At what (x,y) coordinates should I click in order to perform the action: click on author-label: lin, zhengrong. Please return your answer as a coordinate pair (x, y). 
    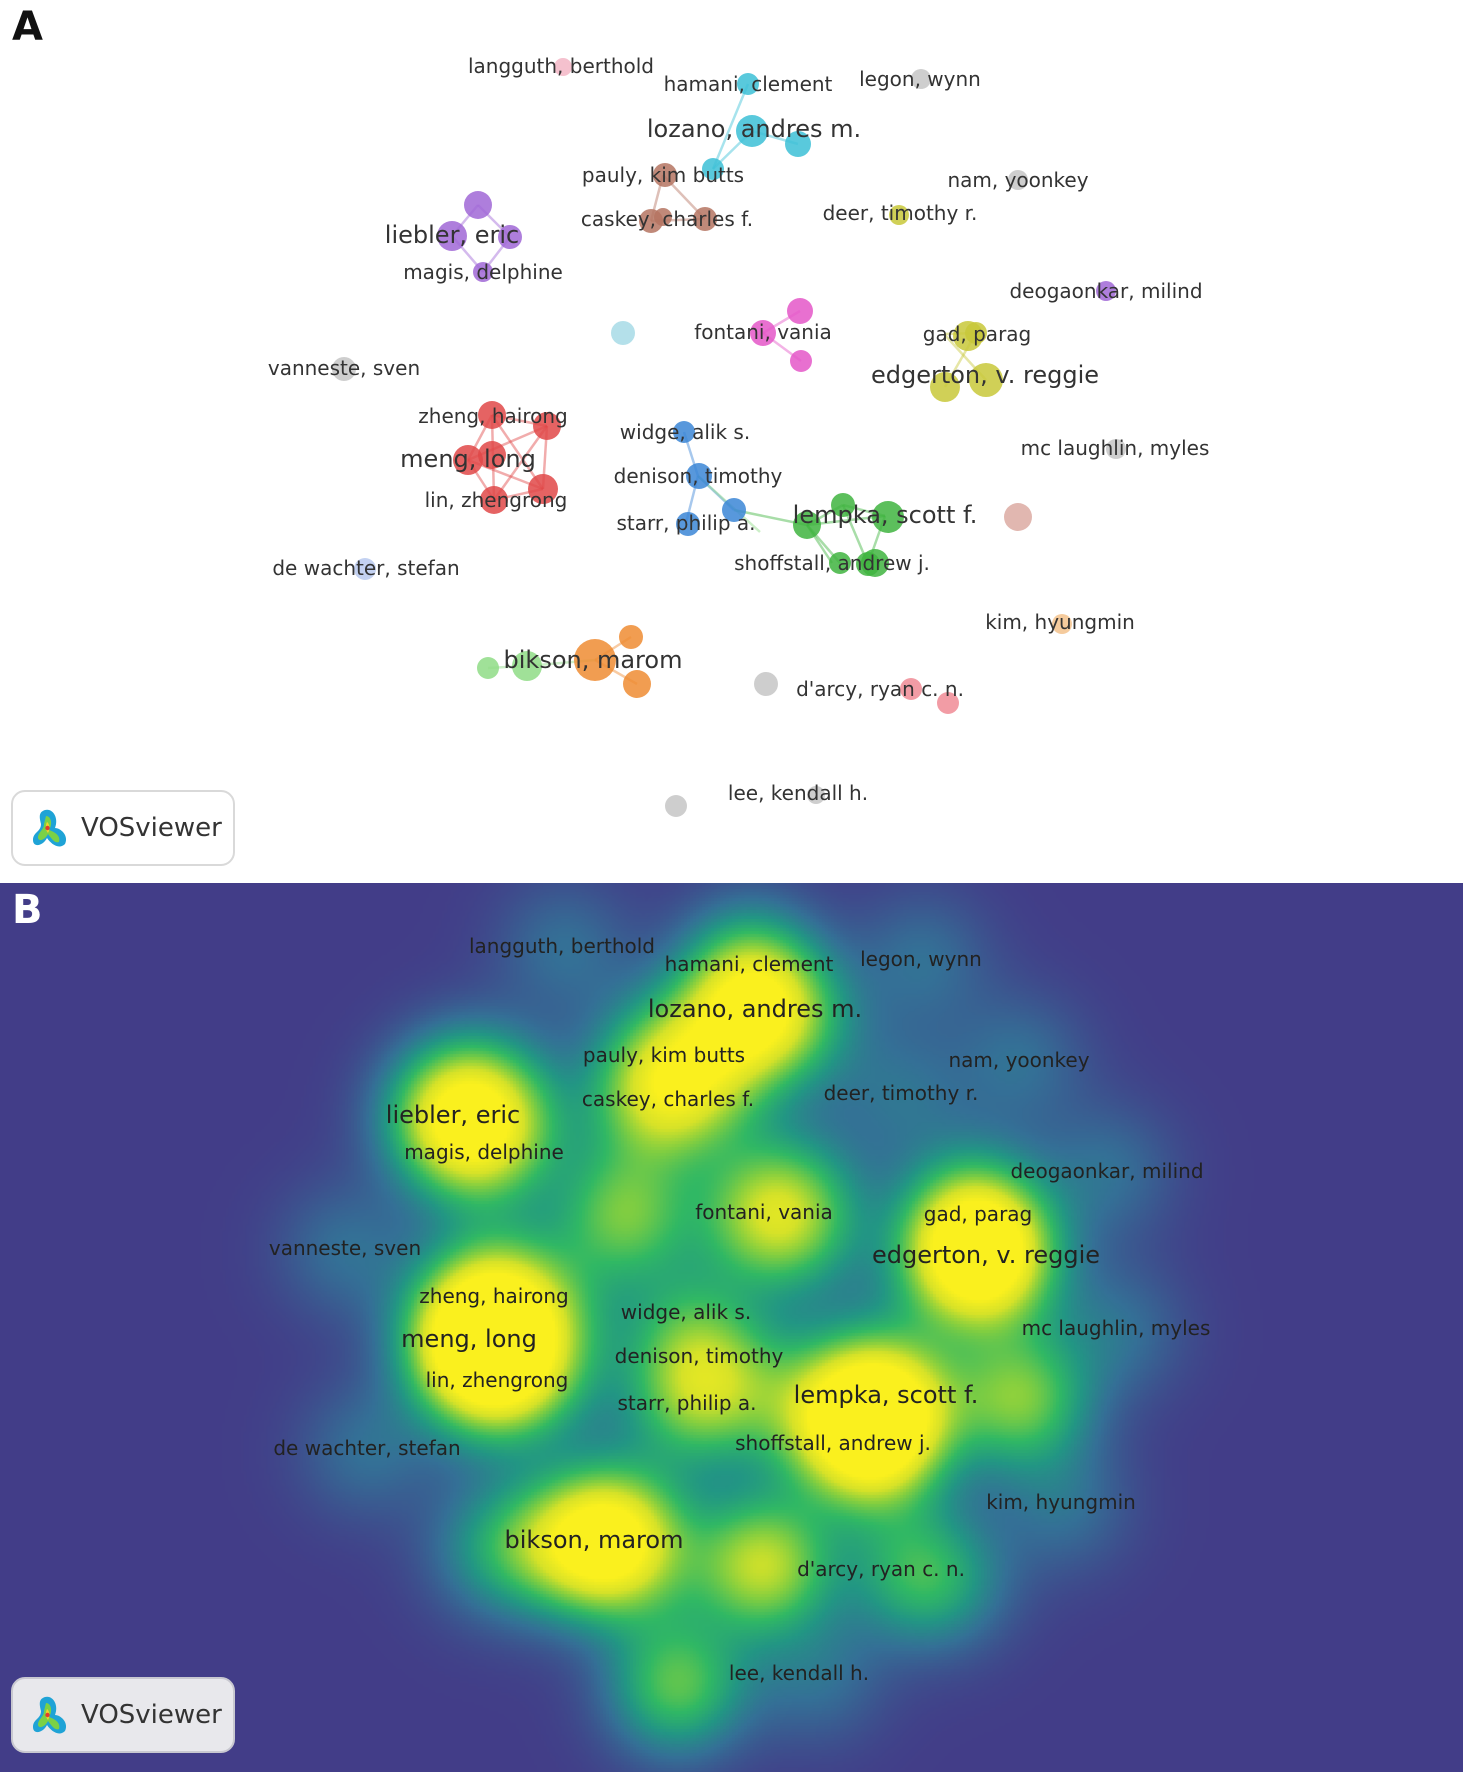
    Looking at the image, I should click on (497, 1380).